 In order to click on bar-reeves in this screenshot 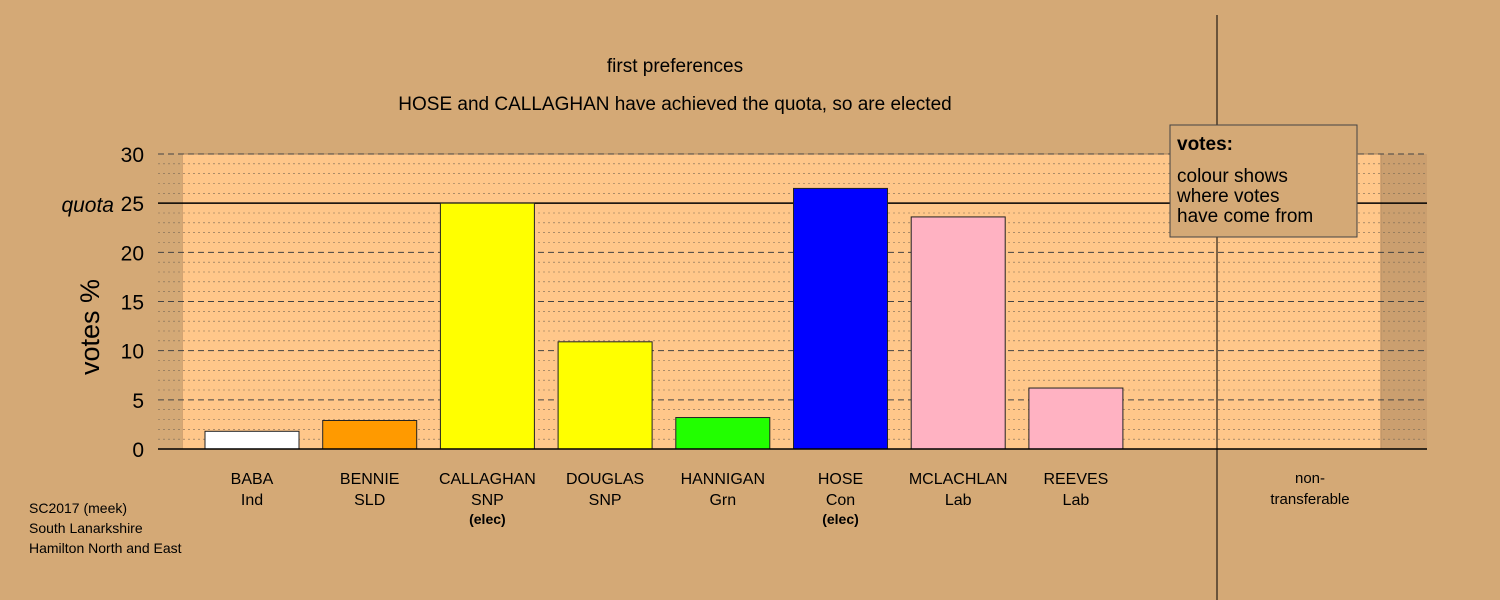, I will do `click(1076, 418)`.